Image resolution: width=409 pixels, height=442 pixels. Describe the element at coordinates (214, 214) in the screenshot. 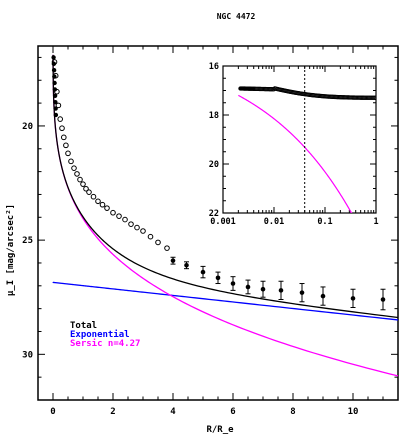

I see `inset-y-tick-label: 22` at that location.